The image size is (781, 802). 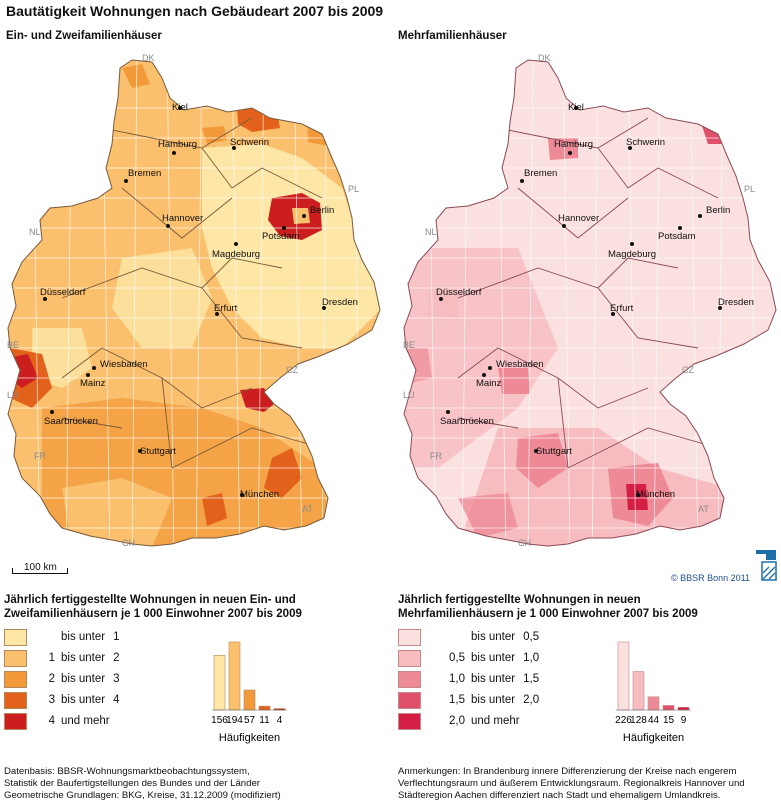 What do you see at coordinates (177, 144) in the screenshot?
I see `city-label-hamburg: Hamburg` at bounding box center [177, 144].